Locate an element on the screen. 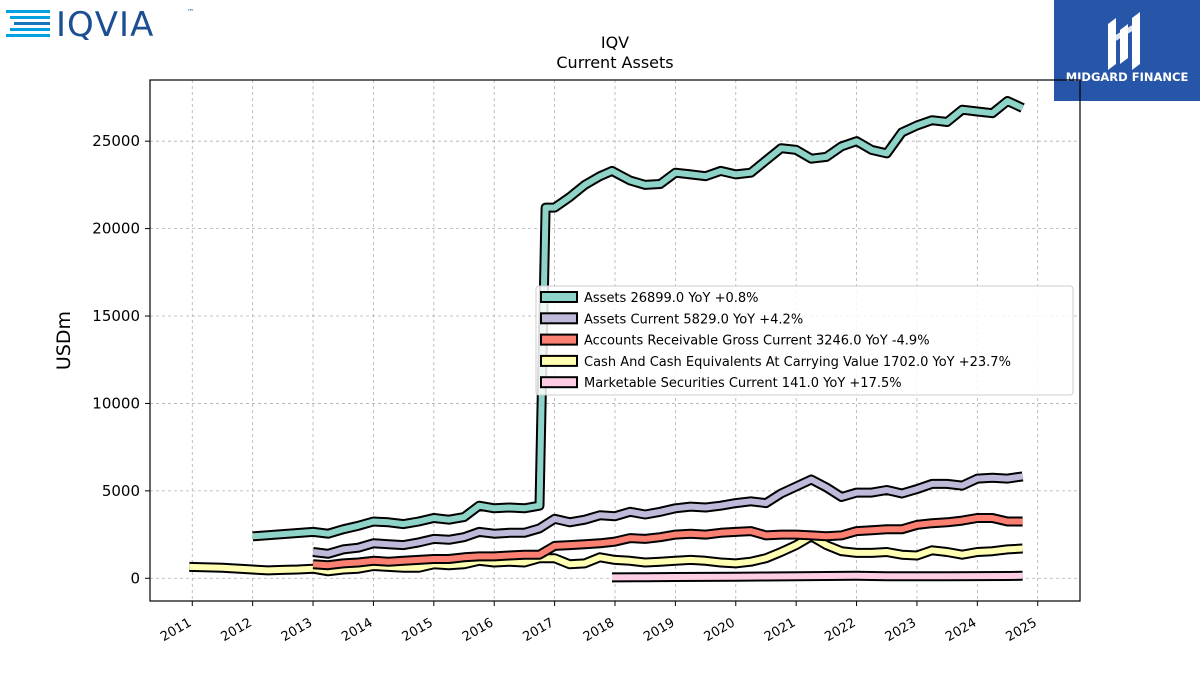  midgard-finance-logo: MIDGARD FINANCE is located at coordinates (1127, 50).